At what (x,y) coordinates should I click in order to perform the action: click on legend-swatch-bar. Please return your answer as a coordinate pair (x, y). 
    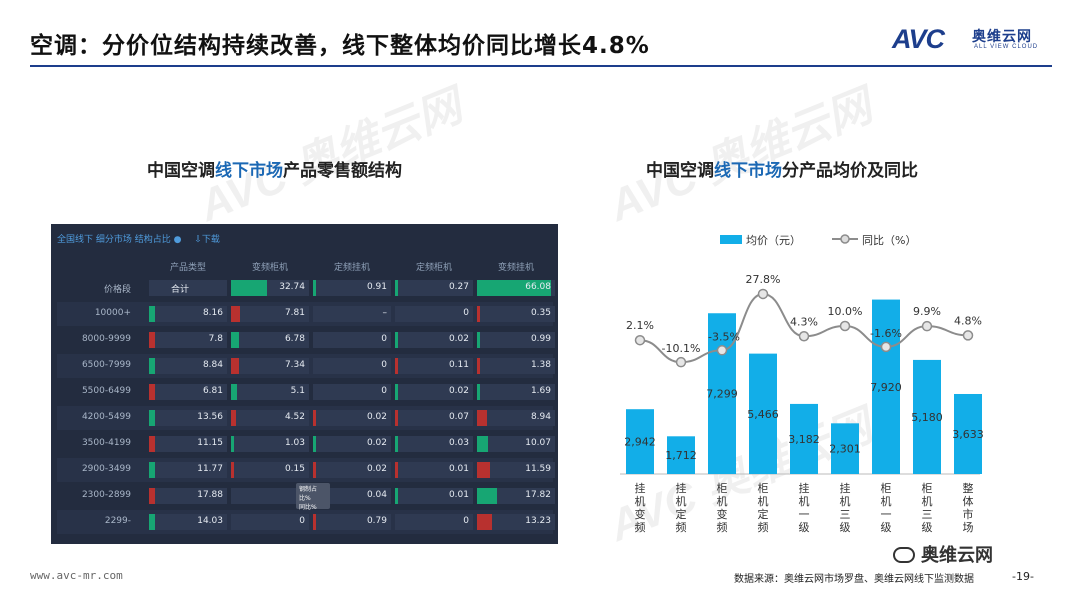
    Looking at the image, I should click on (731, 239).